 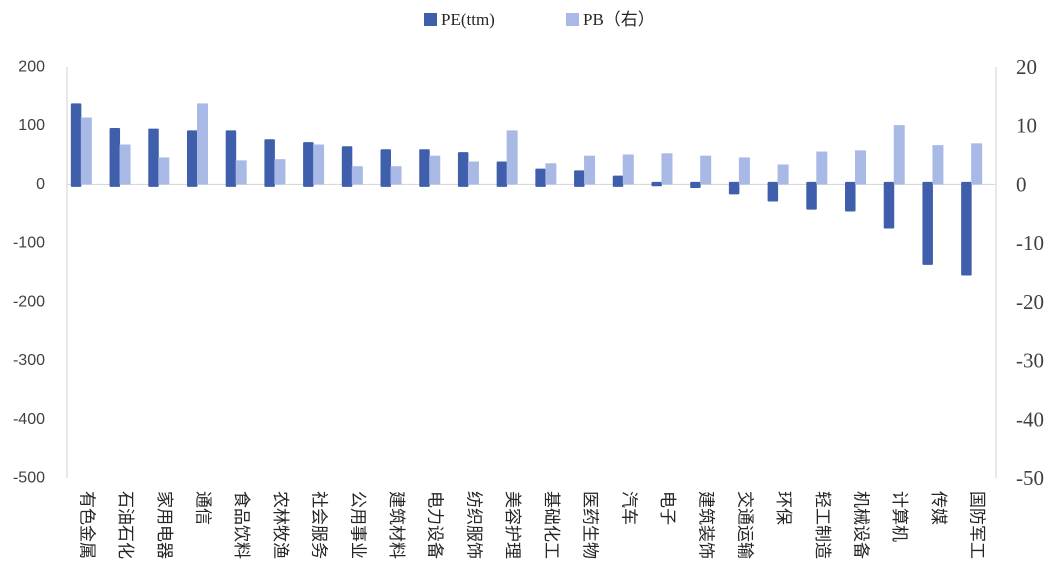 What do you see at coordinates (125, 525) in the screenshot?
I see `category-label: 石油石化` at bounding box center [125, 525].